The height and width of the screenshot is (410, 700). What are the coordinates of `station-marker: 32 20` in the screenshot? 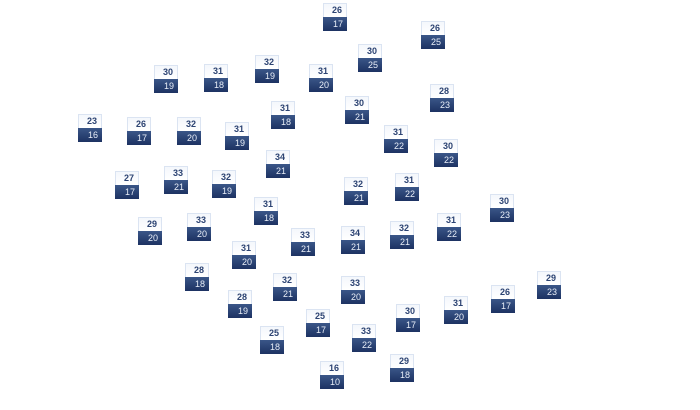 It's located at (189, 131).